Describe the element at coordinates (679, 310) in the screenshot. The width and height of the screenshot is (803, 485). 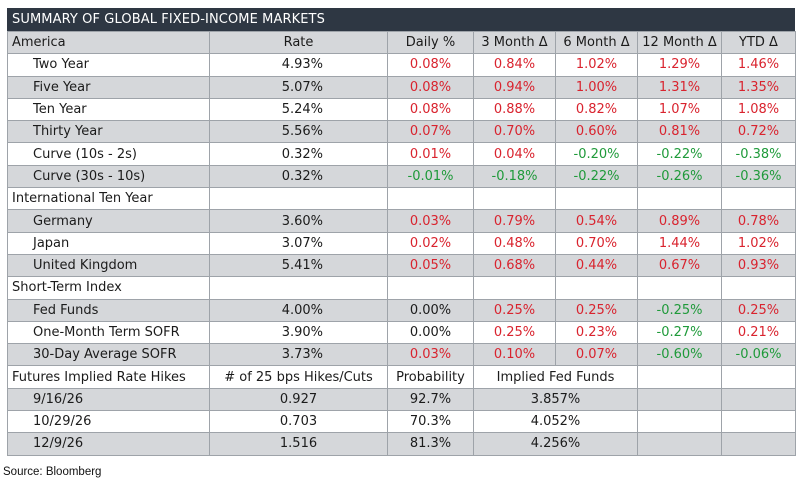
I see `change-m12: -0.25%` at that location.